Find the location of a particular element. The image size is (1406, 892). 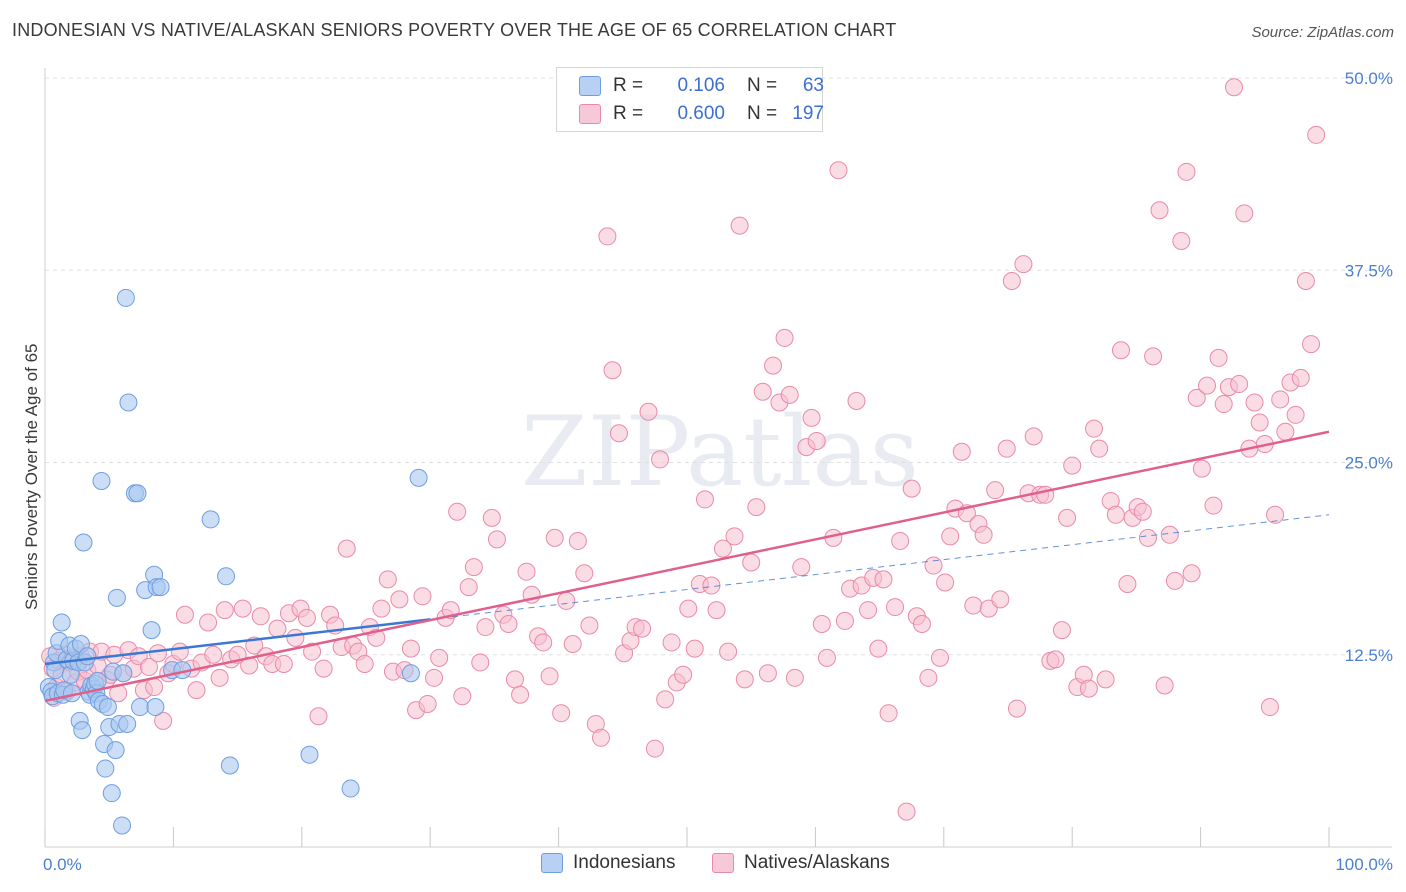

stats-legend: R = 0.106 N = 63 R = 0.600 N = 197 is located at coordinates (690, 99).